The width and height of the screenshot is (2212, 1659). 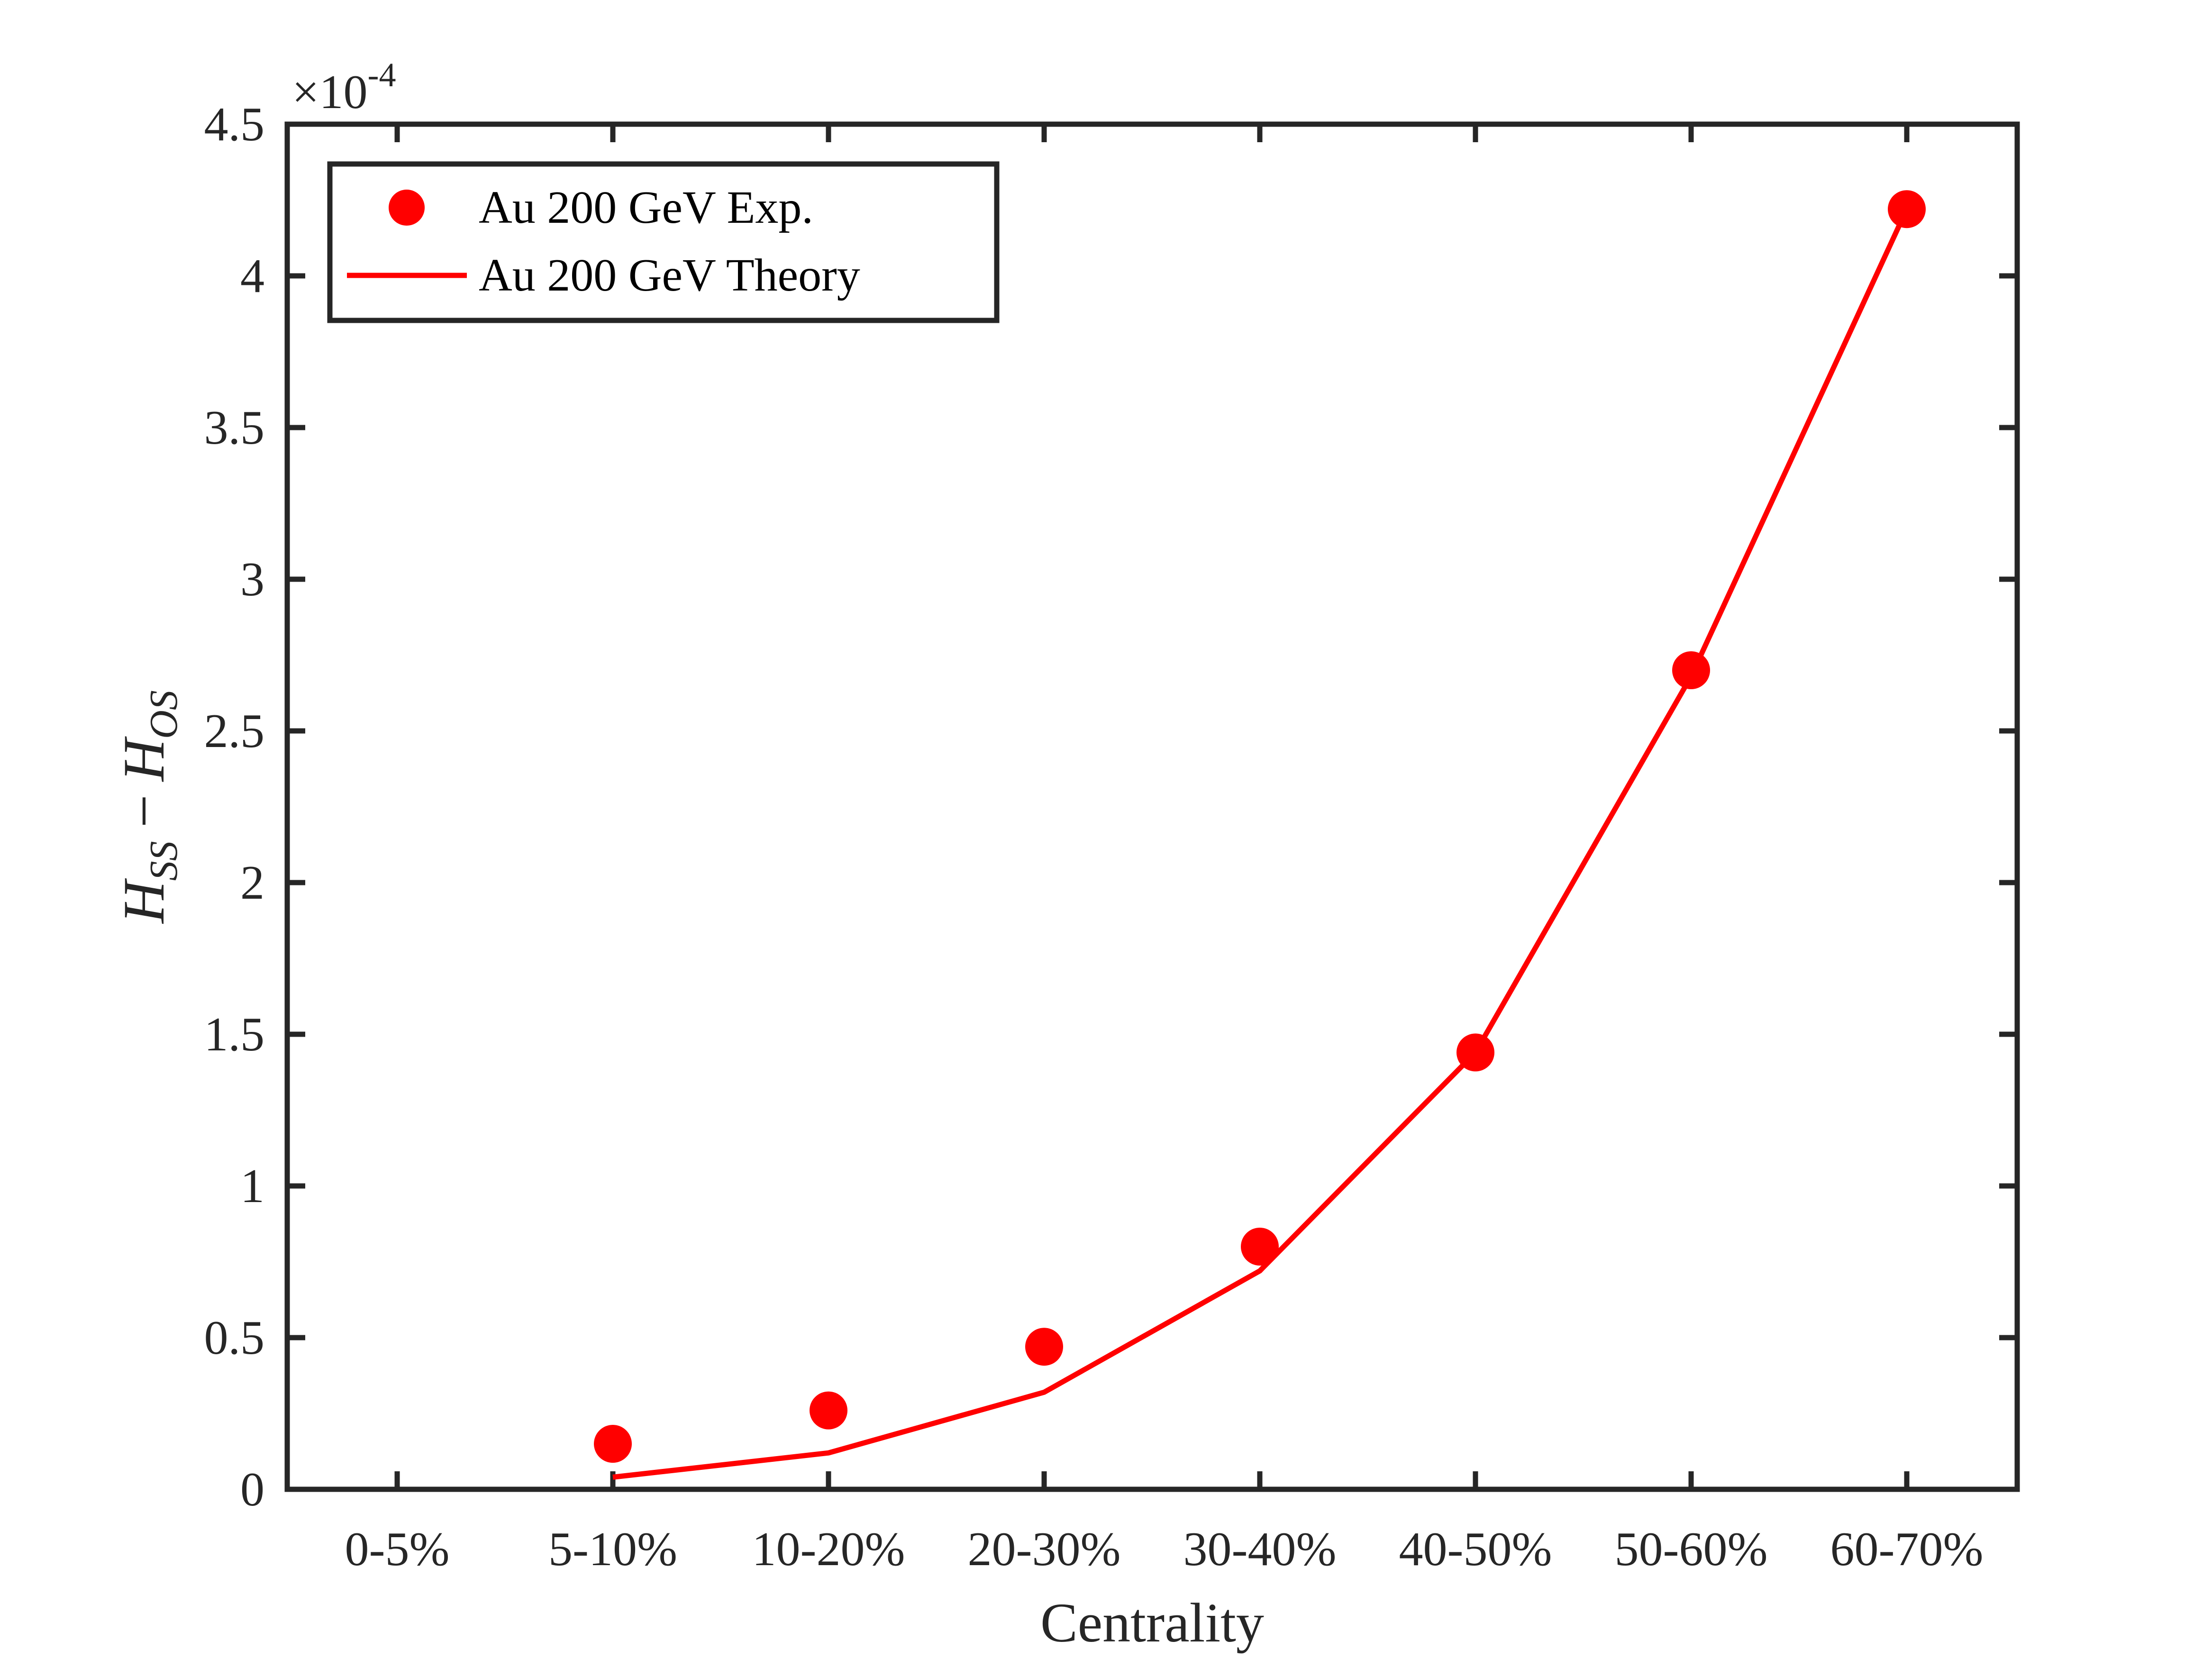 What do you see at coordinates (1475, 1549) in the screenshot?
I see `x-tick-label: 40-50%` at bounding box center [1475, 1549].